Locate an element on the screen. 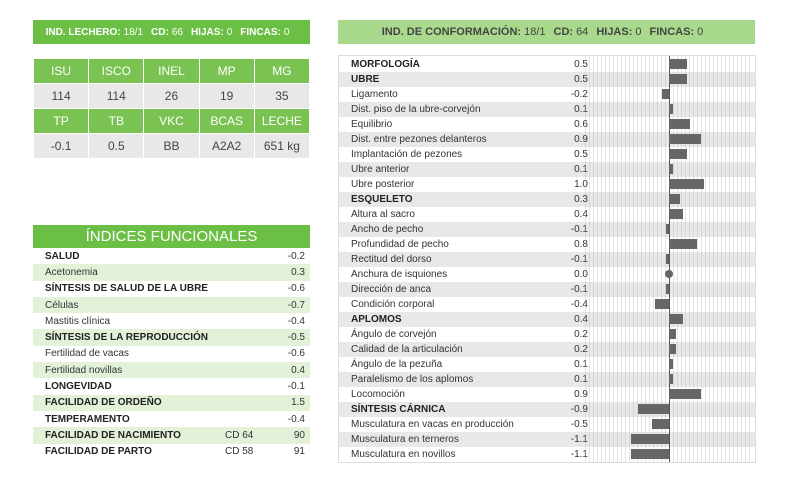  trait-name: Anchura de isquiones is located at coordinates (399, 274).